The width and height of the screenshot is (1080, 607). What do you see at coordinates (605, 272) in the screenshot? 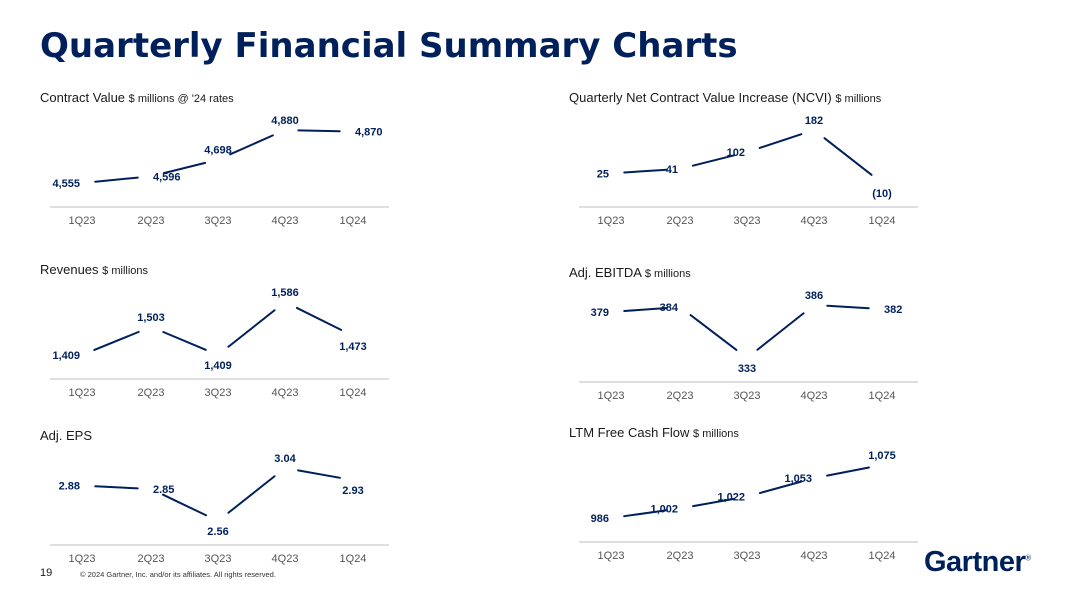
I see `chart-title-text: Adj. EBITDA` at bounding box center [605, 272].